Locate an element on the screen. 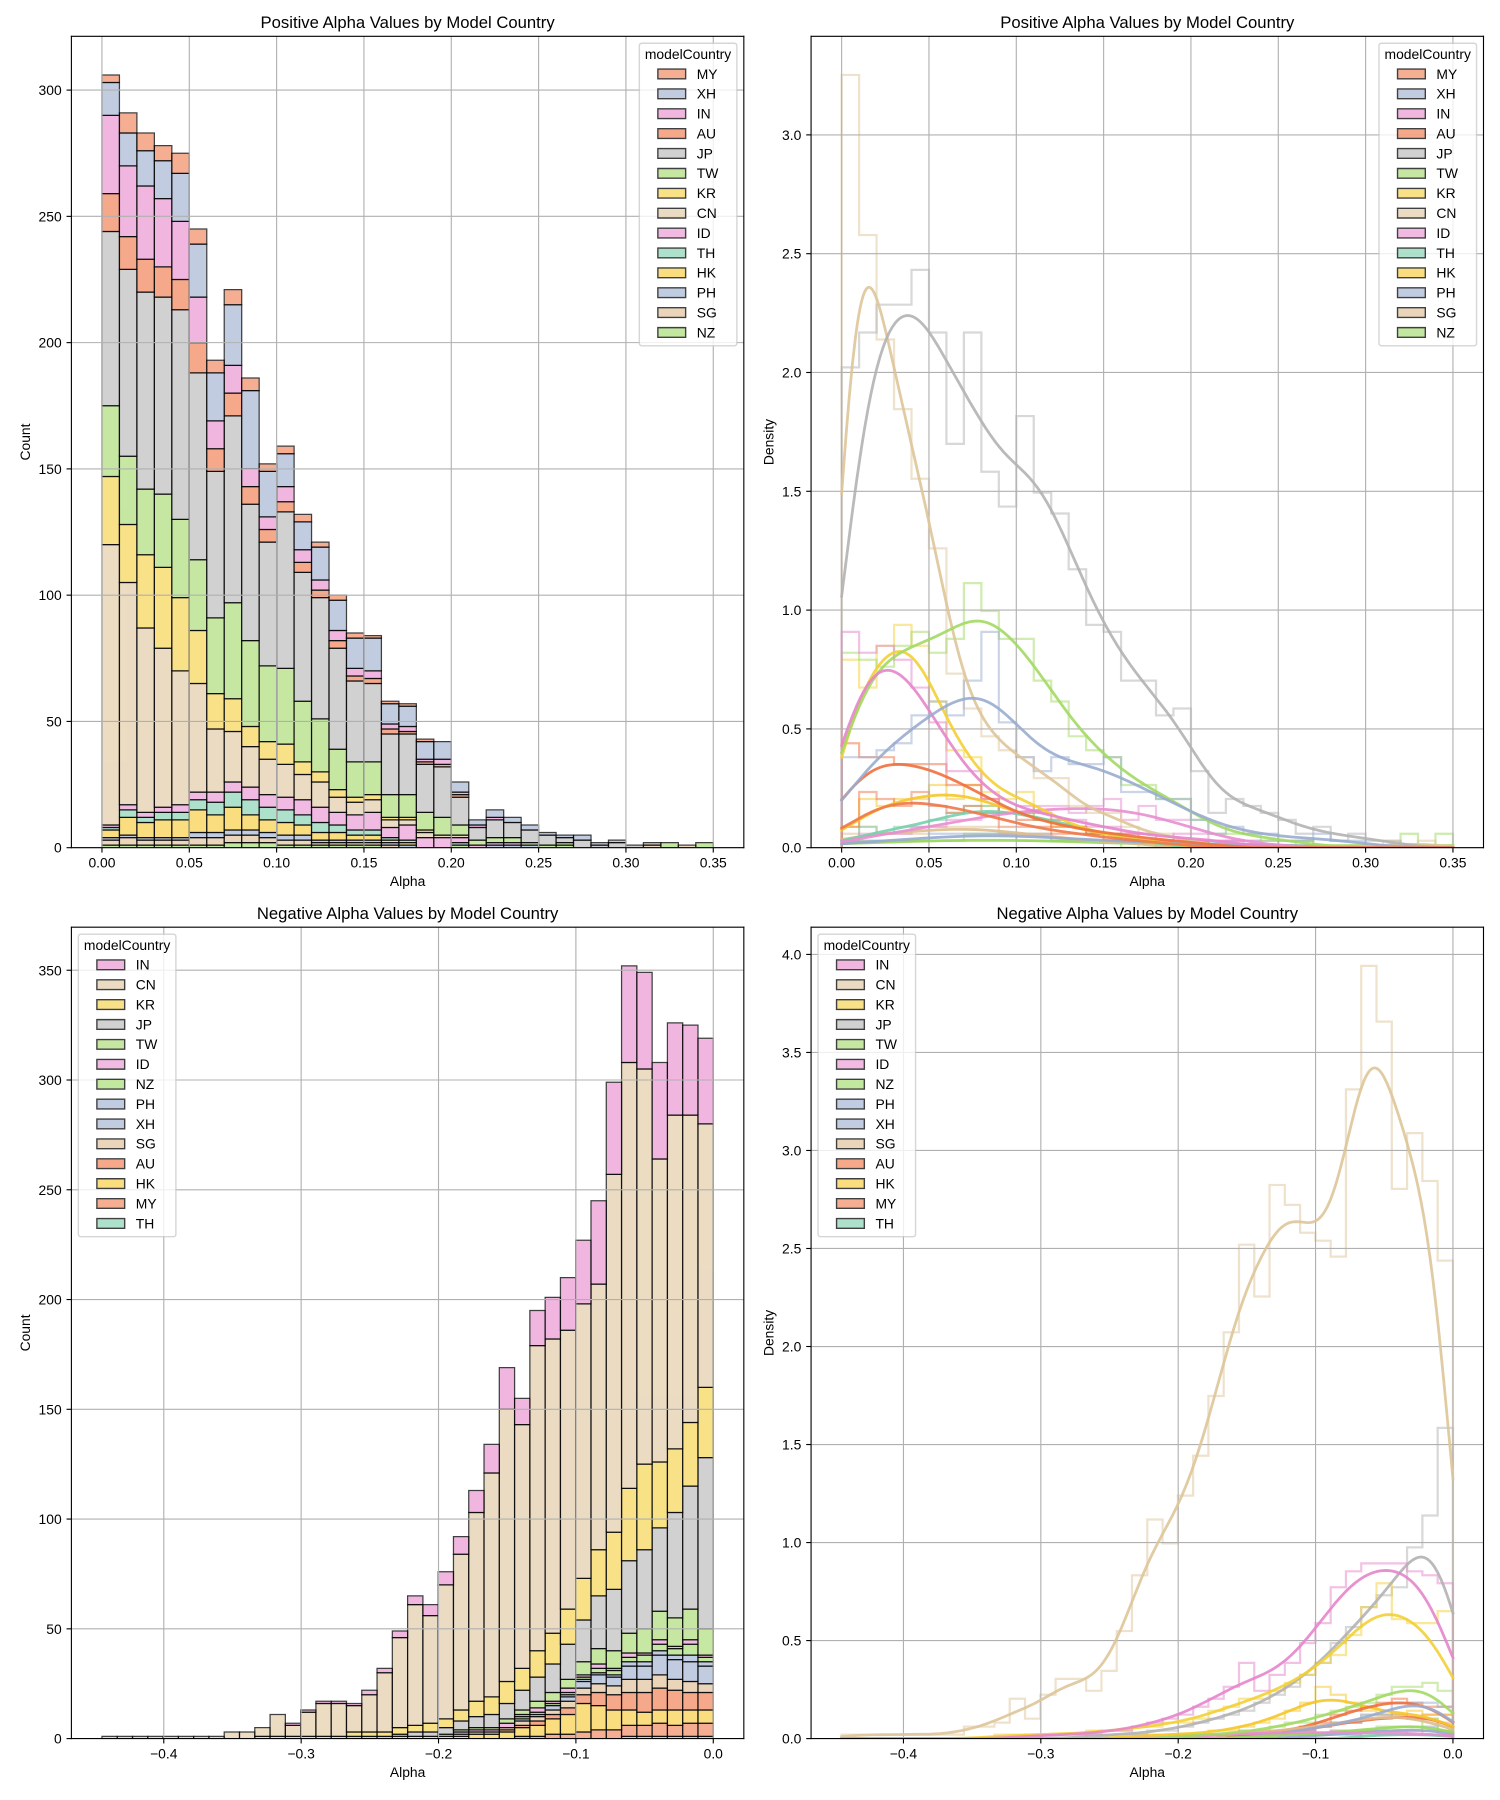  svg-text: −0.1 is located at coordinates (1316, 1753).